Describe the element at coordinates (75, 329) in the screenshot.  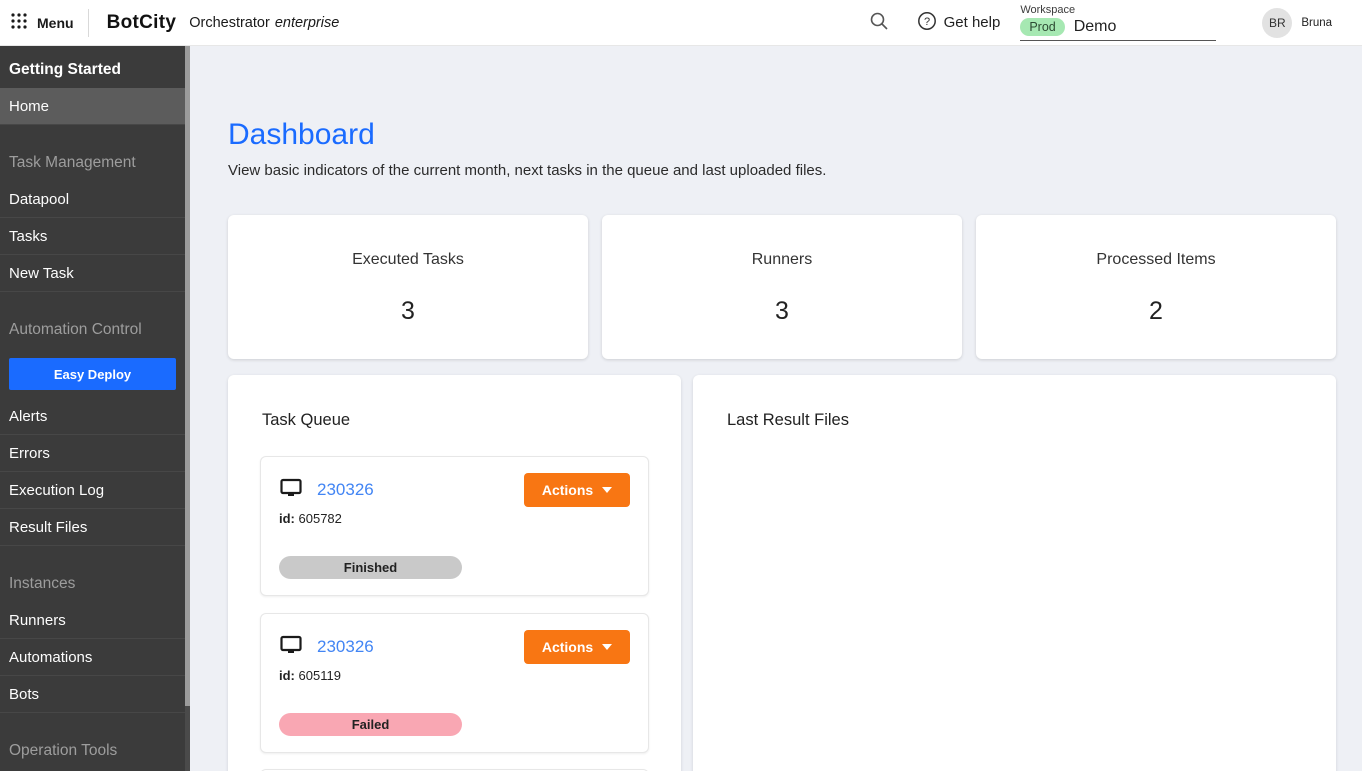
I see `sidebar-section-automation-control: Automation Control` at that location.